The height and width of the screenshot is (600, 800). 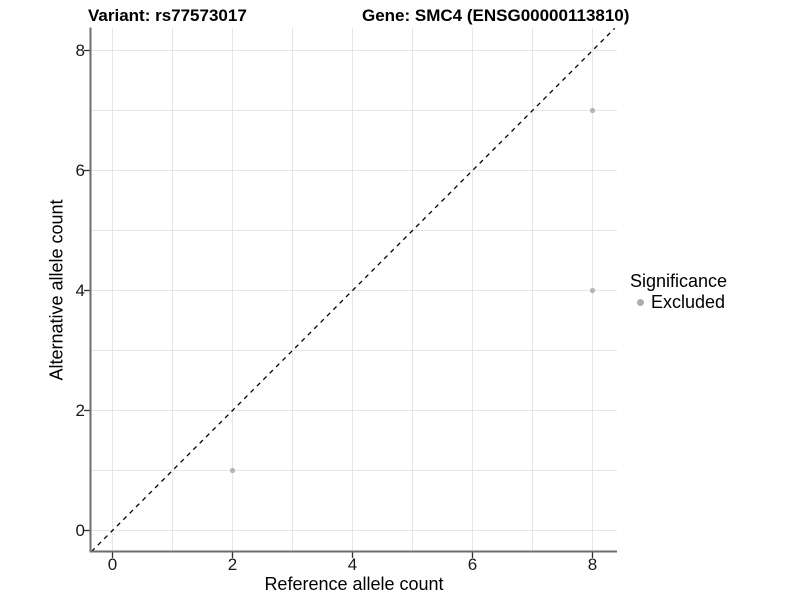 What do you see at coordinates (232, 564) in the screenshot?
I see `x-tick-label: 2` at bounding box center [232, 564].